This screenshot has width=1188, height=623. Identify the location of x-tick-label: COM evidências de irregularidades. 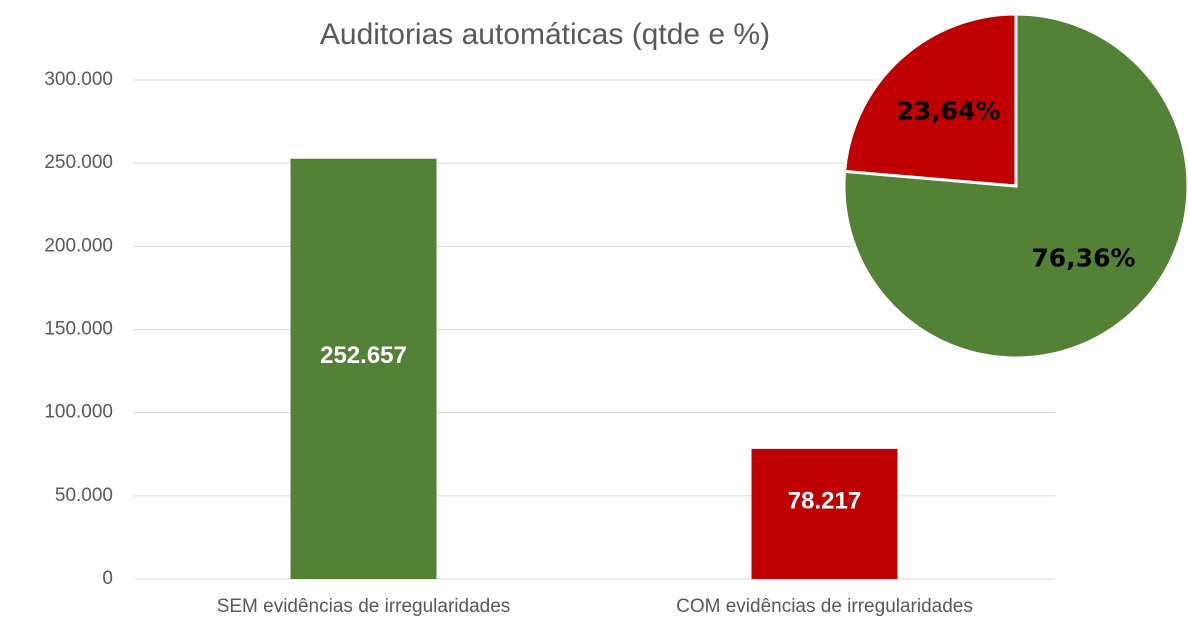
(824, 606).